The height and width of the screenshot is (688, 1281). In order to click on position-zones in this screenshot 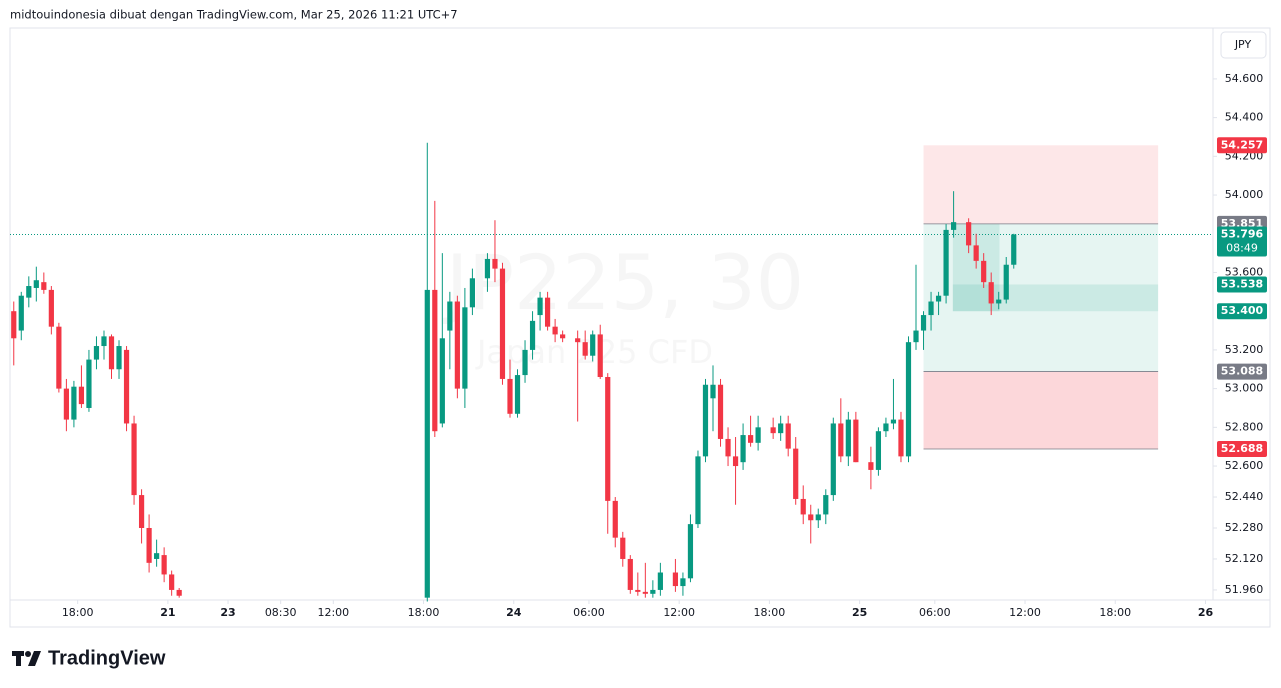, I will do `click(1041, 297)`.